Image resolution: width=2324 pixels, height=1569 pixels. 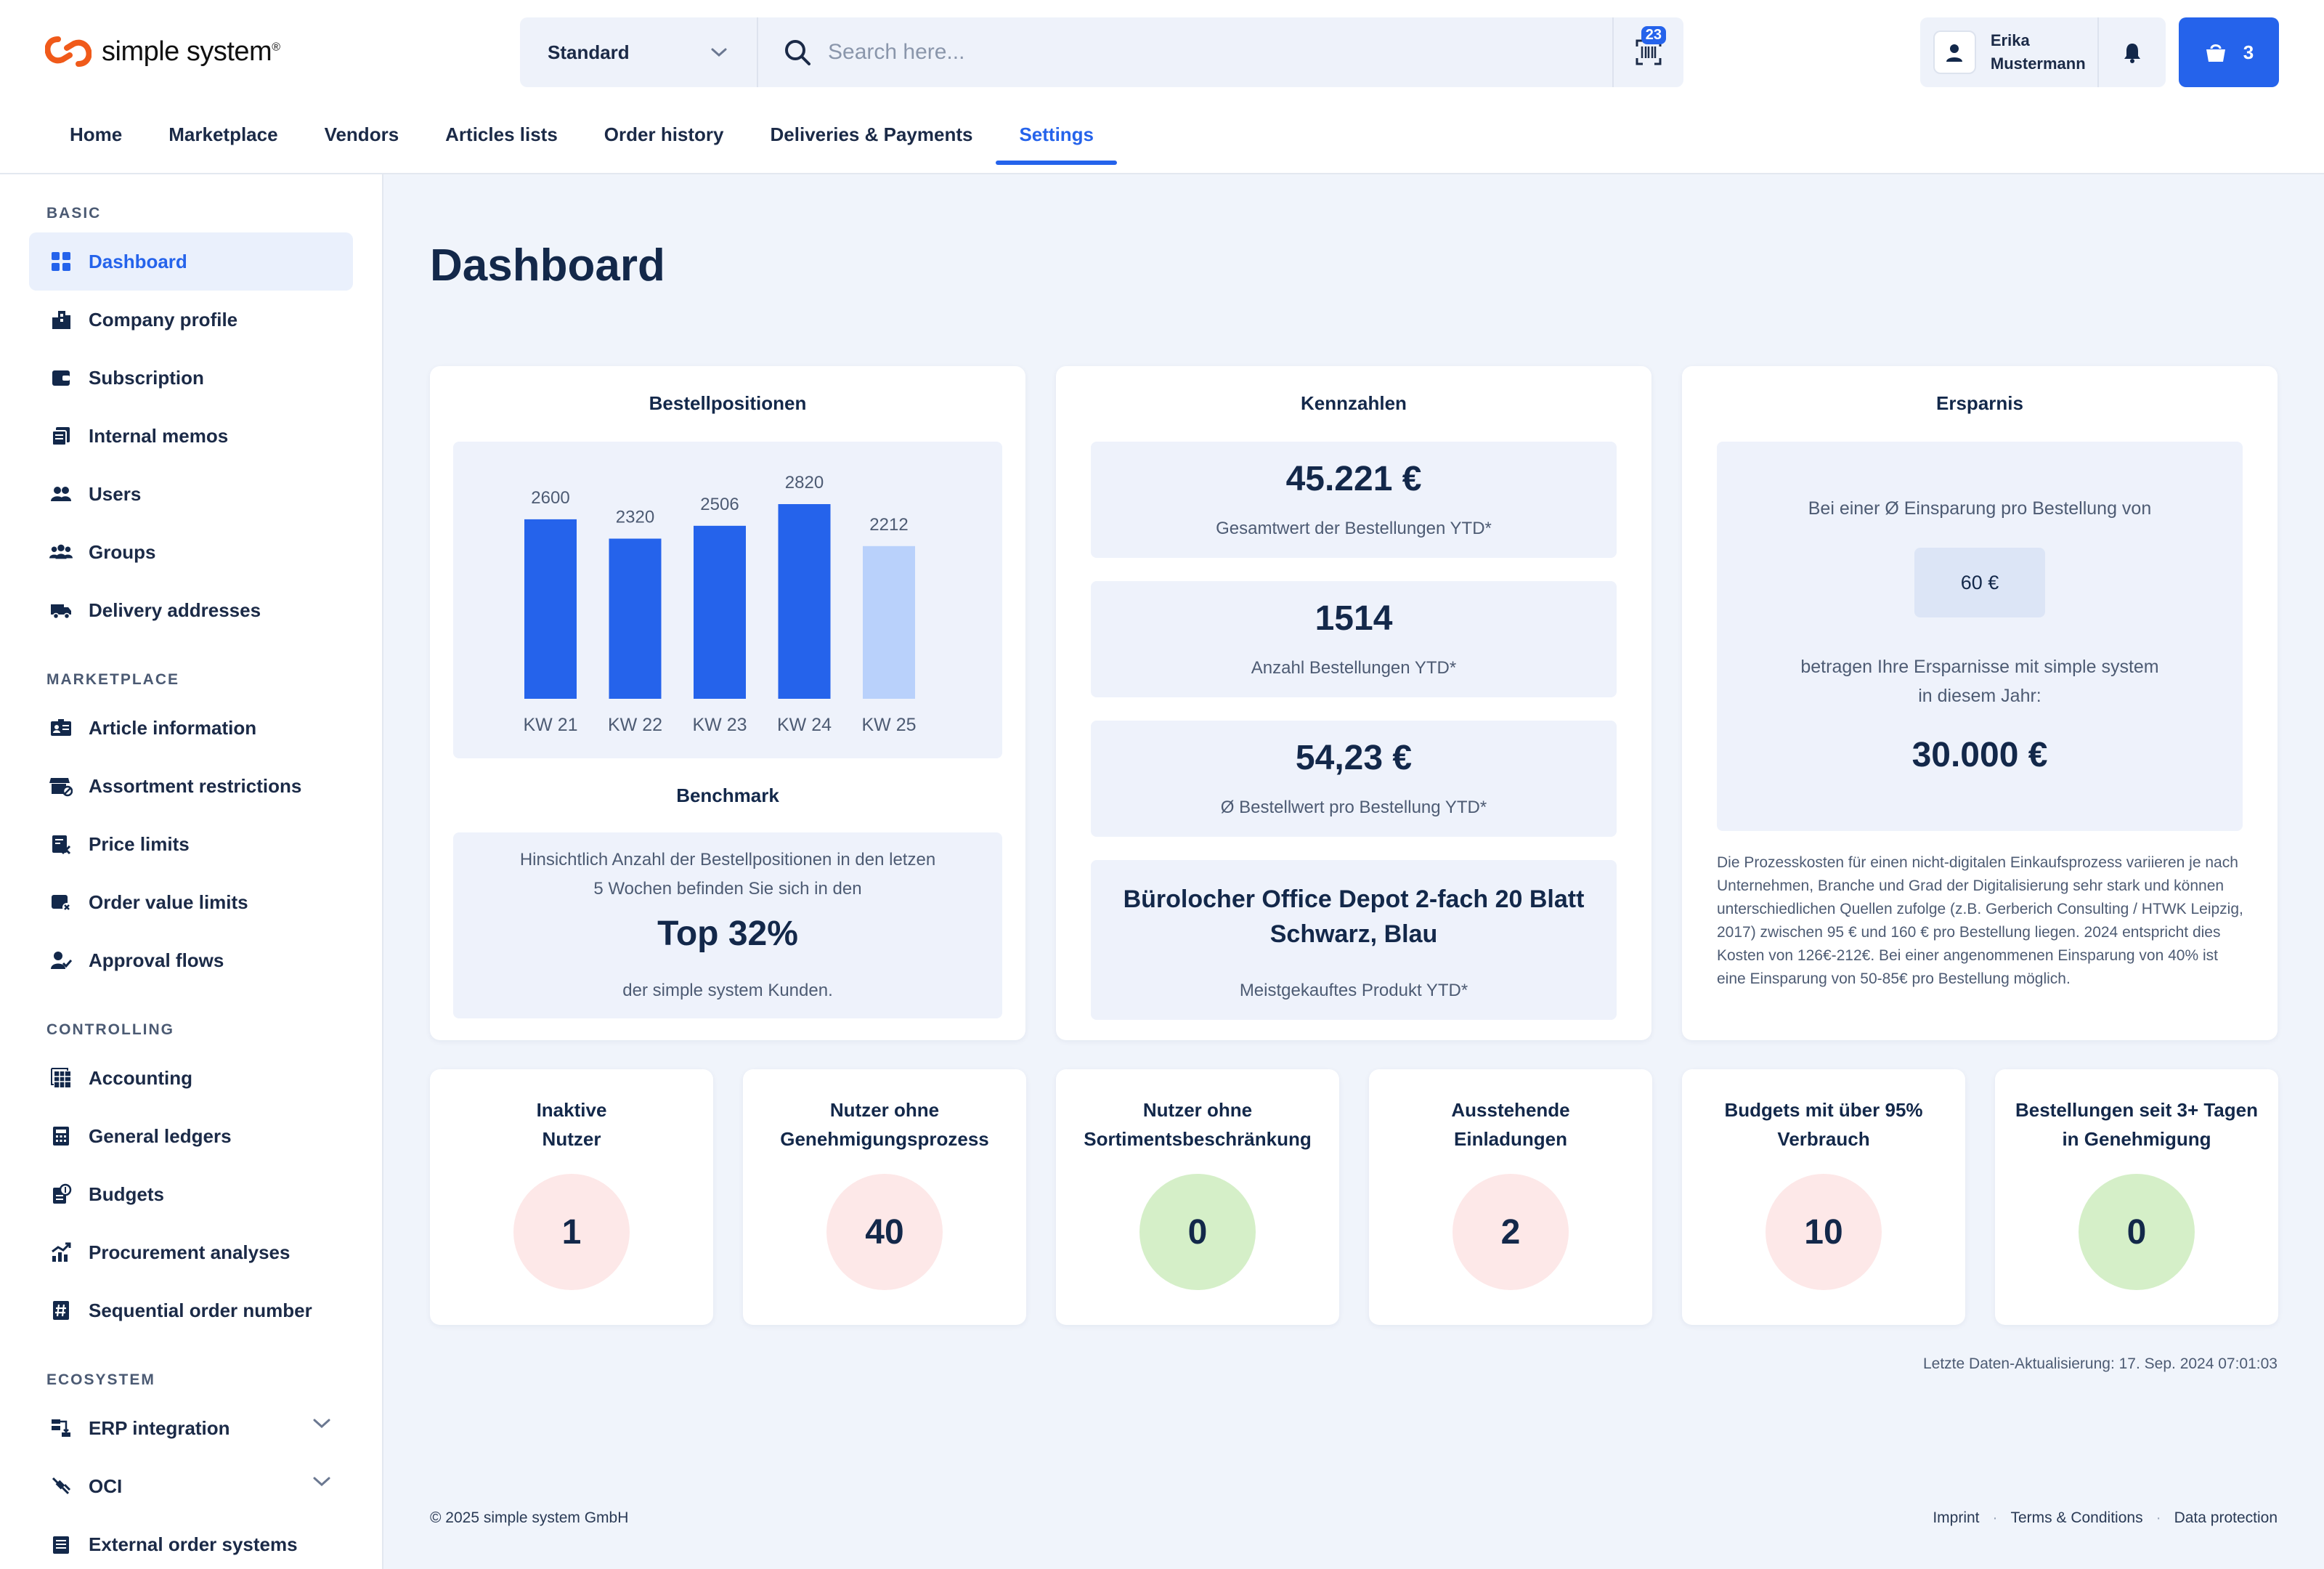 I want to click on kpi-label: Meistgekauftes Produkt YTD*, so click(x=1353, y=990).